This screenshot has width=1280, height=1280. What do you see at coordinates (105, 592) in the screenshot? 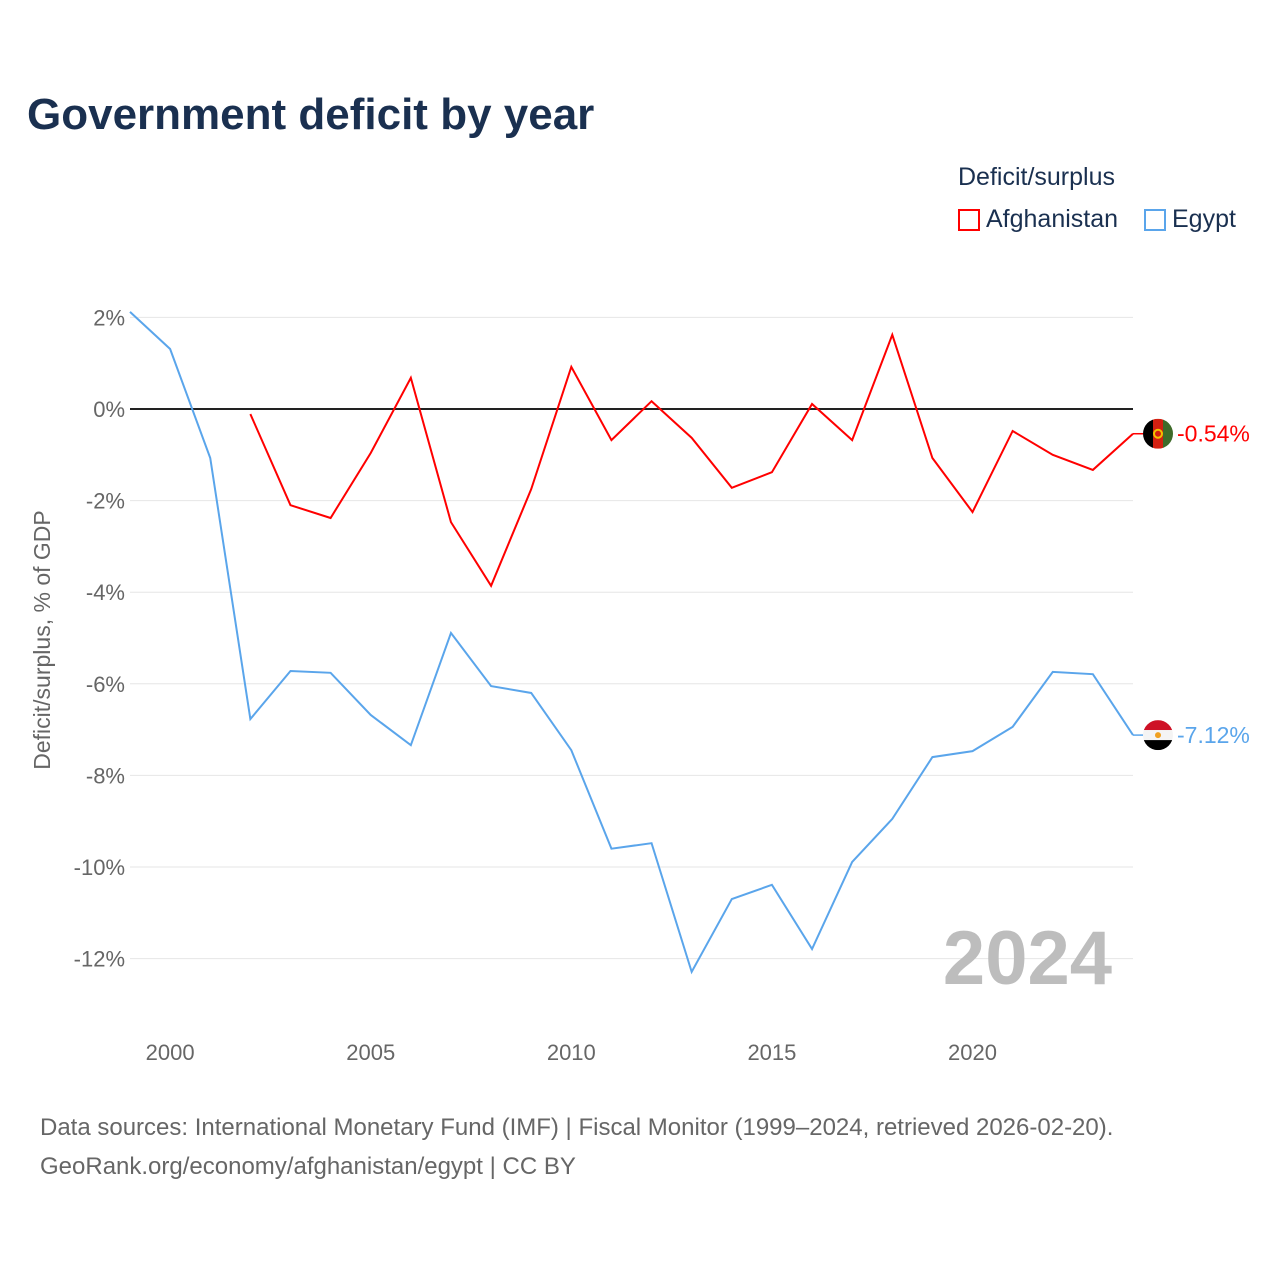
I see `y-tick-label: -4%` at bounding box center [105, 592].